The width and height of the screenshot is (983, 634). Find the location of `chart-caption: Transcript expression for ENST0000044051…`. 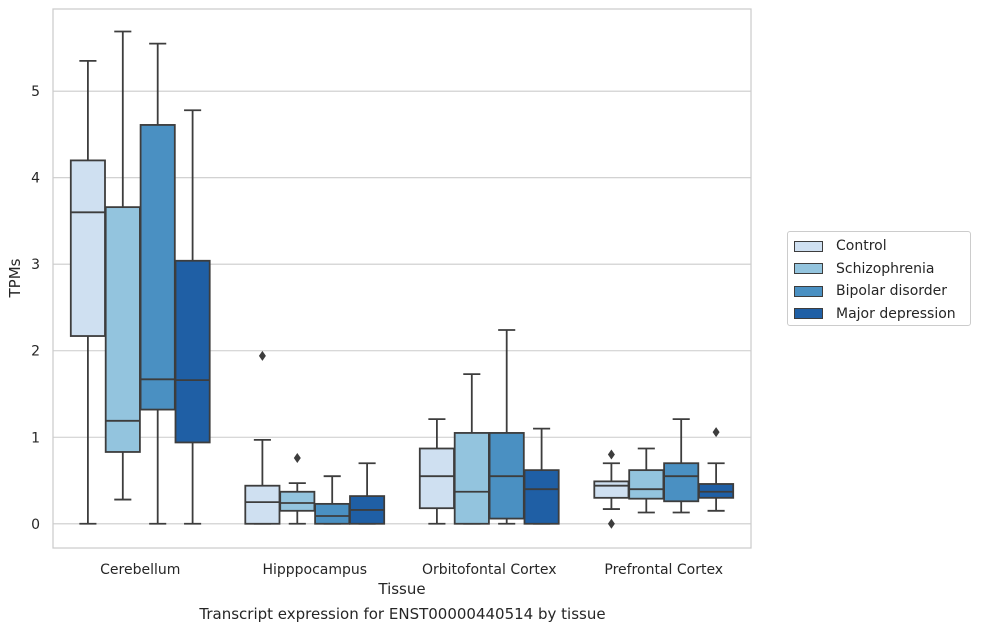

chart-caption: Transcript expression for ENST0000044051… is located at coordinates (402, 614).